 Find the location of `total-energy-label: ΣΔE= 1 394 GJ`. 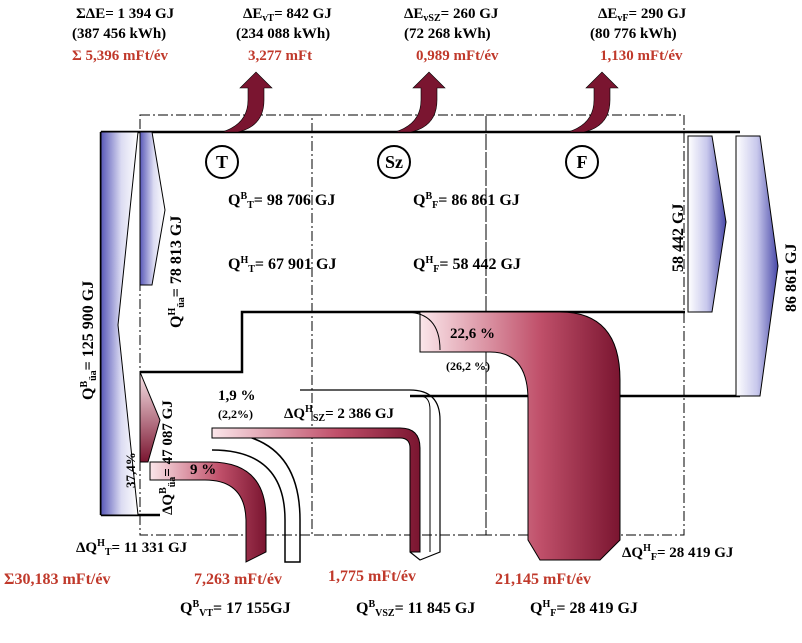

total-energy-label: ΣΔE= 1 394 GJ is located at coordinates (125, 14).